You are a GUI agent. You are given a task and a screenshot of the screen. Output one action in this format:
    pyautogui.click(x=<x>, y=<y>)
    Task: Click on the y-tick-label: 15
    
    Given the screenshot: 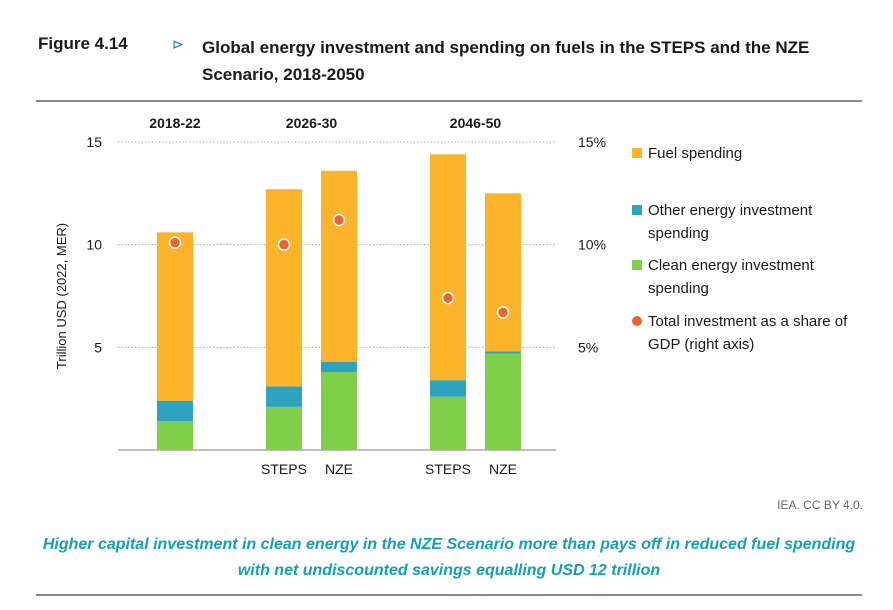 What is the action you would take?
    pyautogui.click(x=94, y=142)
    